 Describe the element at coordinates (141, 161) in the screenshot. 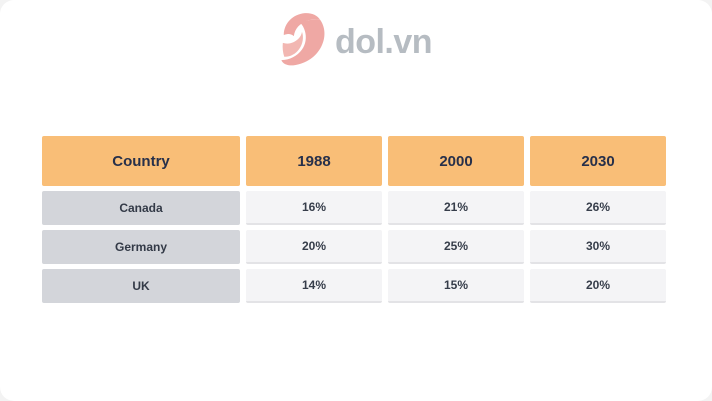

I see `column-header-country: Country` at that location.